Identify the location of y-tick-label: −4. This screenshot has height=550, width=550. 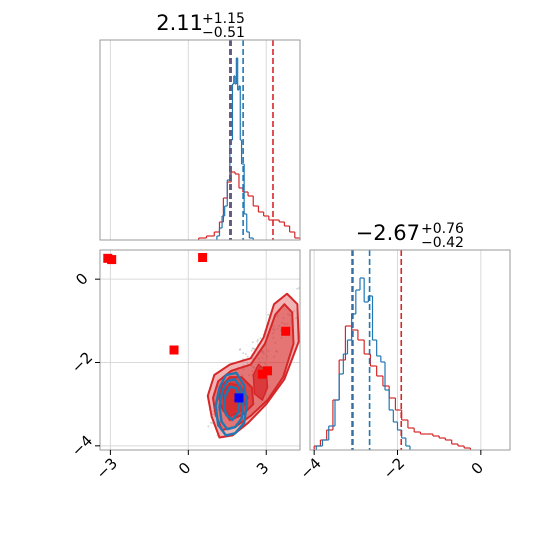
(82, 446).